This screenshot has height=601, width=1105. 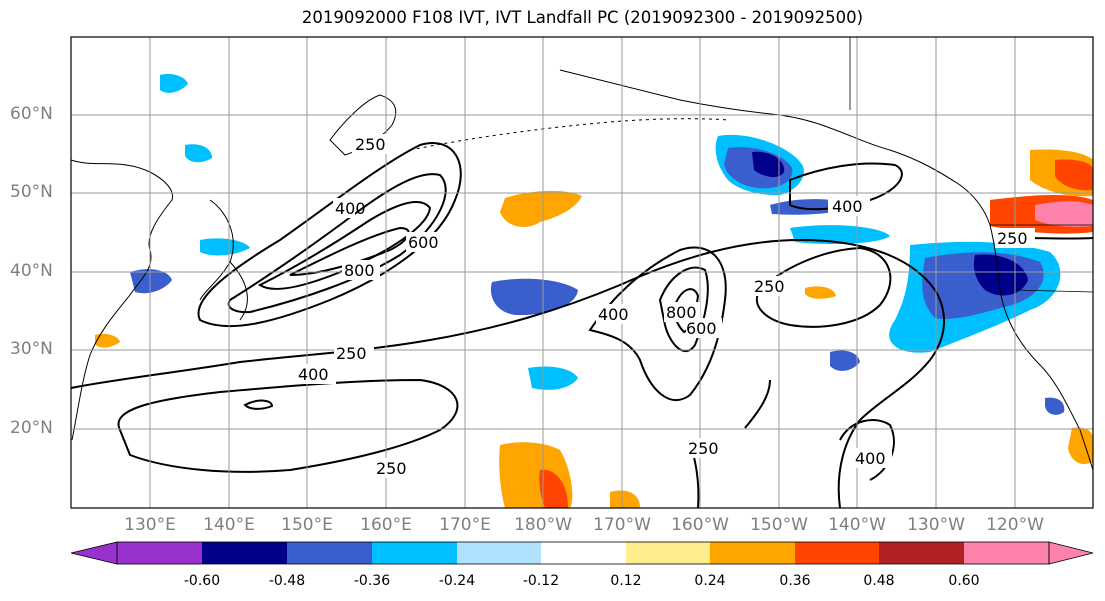 I want to click on lon-label-140w: 140°W, so click(x=857, y=525).